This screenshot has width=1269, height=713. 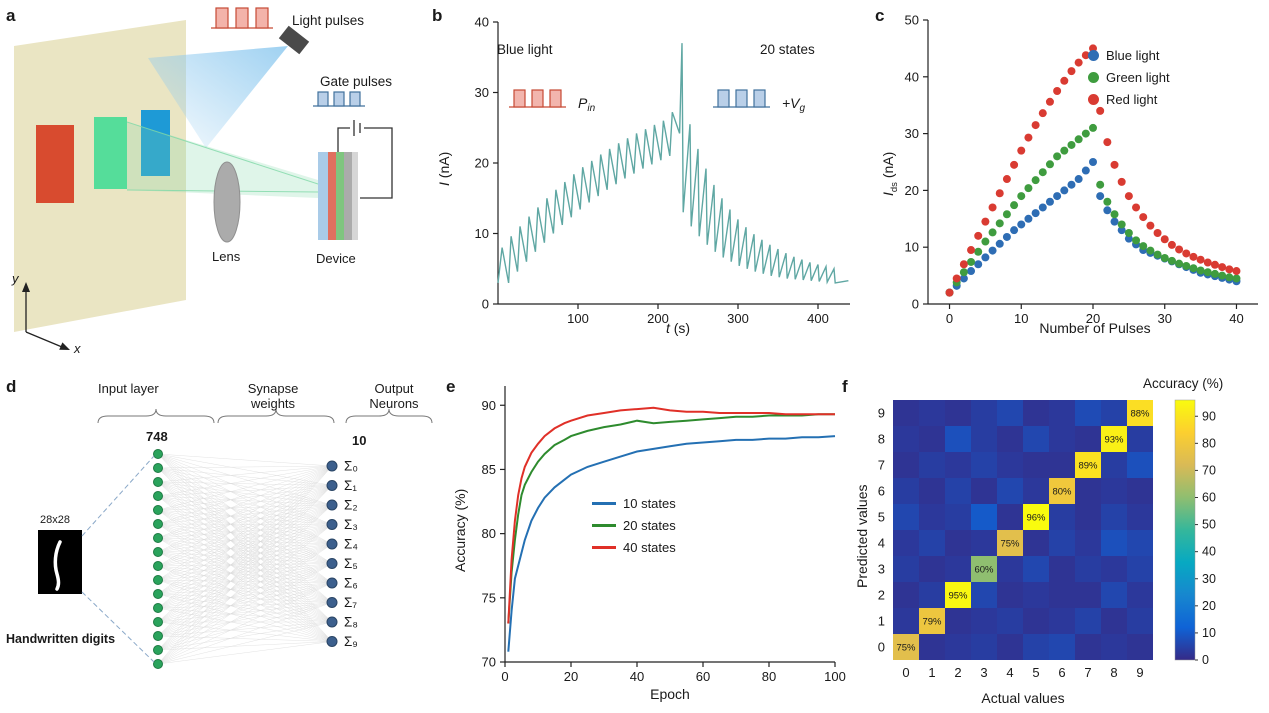 I want to click on scatter-series-red-light, so click(x=1093, y=170).